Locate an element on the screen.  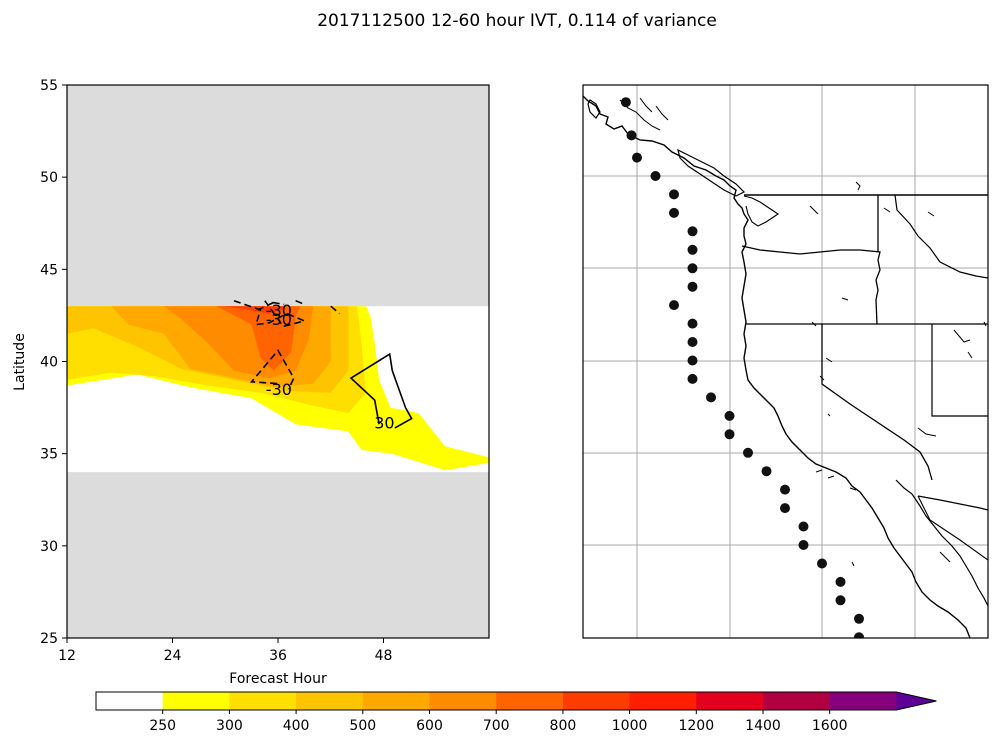
x-tick-label: 36 is located at coordinates (278, 656).